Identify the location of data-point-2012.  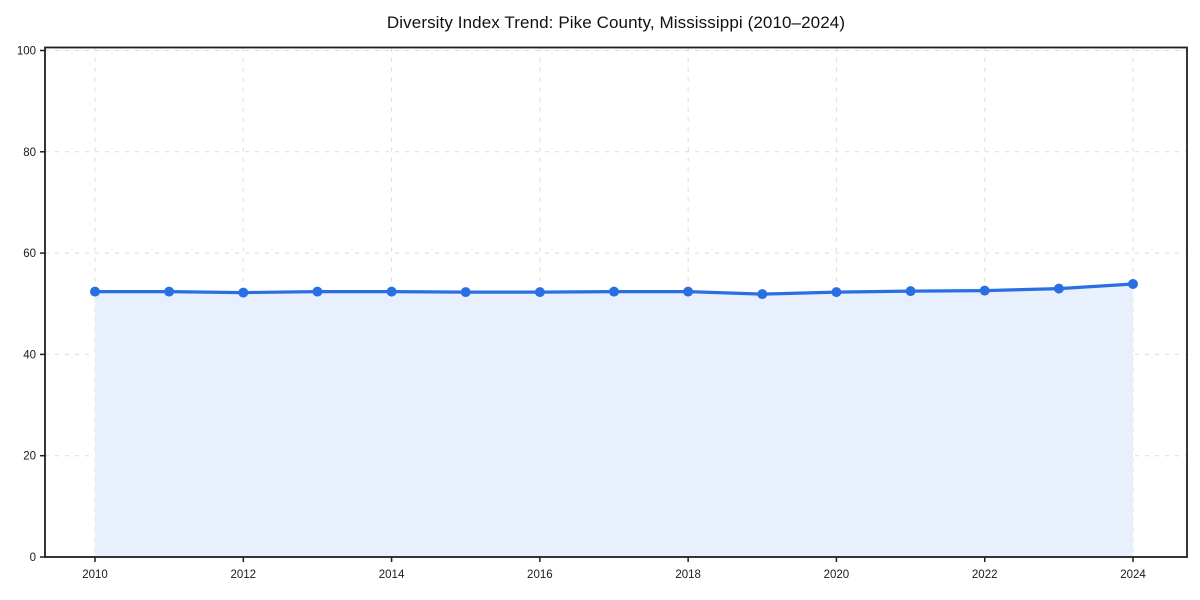
(243, 292).